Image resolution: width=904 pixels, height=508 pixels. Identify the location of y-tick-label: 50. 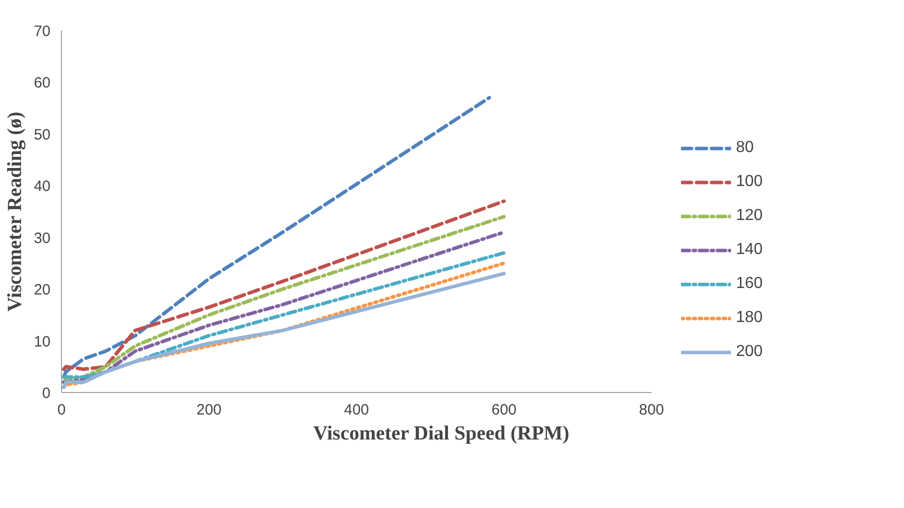
(42, 135).